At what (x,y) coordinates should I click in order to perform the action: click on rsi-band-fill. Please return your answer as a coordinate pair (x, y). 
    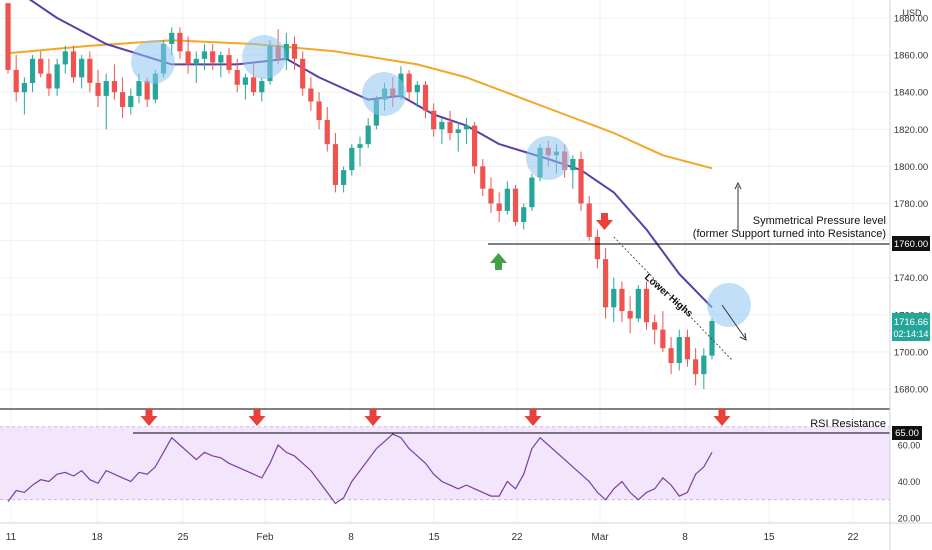
    Looking at the image, I should click on (445, 463).